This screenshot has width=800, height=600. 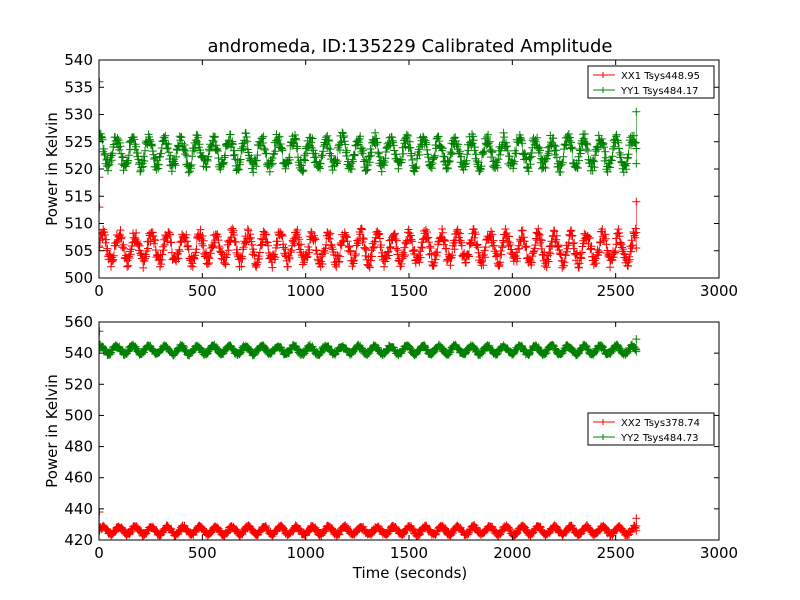 What do you see at coordinates (52, 431) in the screenshot?
I see `bottom-y-axis-label: Power in Kelvin` at bounding box center [52, 431].